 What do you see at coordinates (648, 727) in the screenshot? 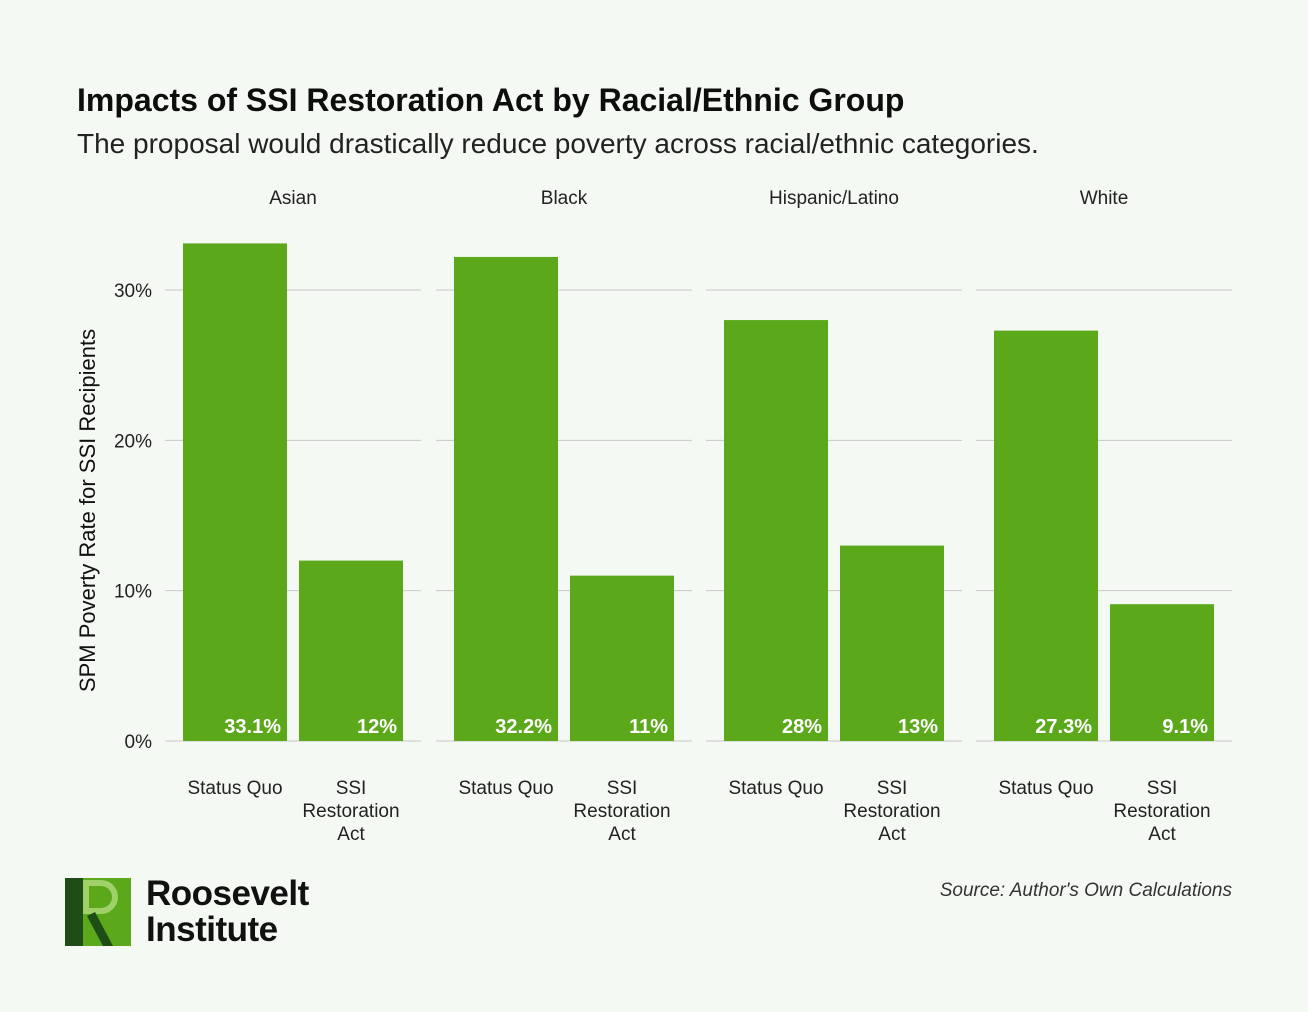
I see `data-label: 11%` at bounding box center [648, 727].